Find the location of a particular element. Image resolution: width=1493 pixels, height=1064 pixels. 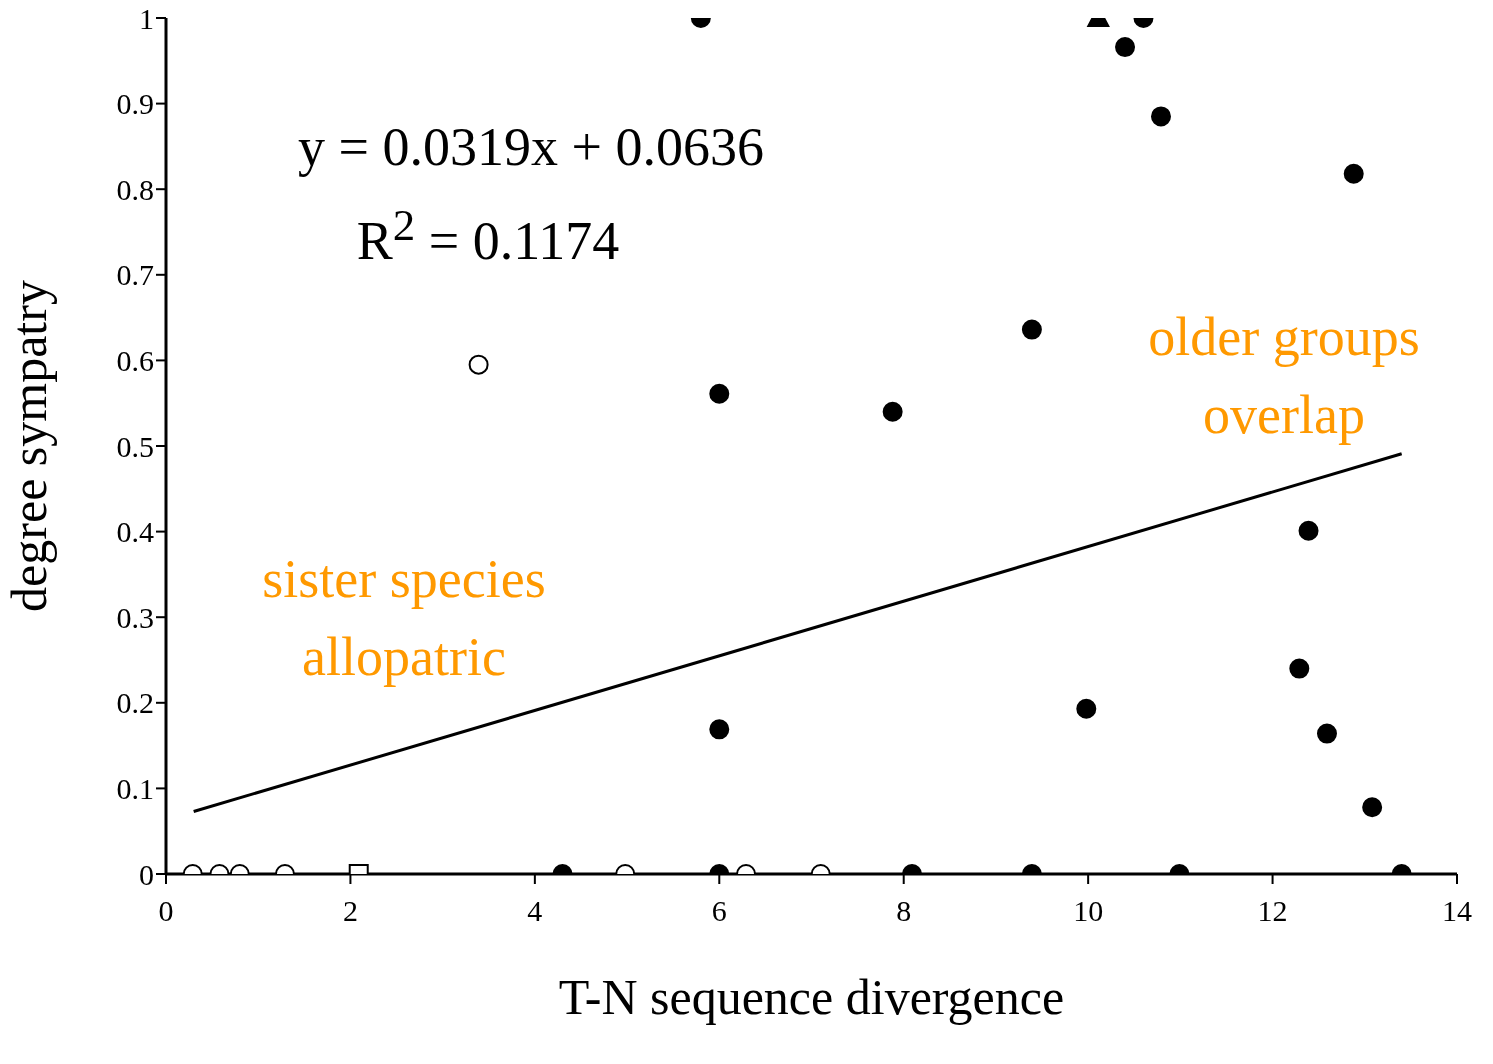

x-tick-label: 2 is located at coordinates (350, 911).